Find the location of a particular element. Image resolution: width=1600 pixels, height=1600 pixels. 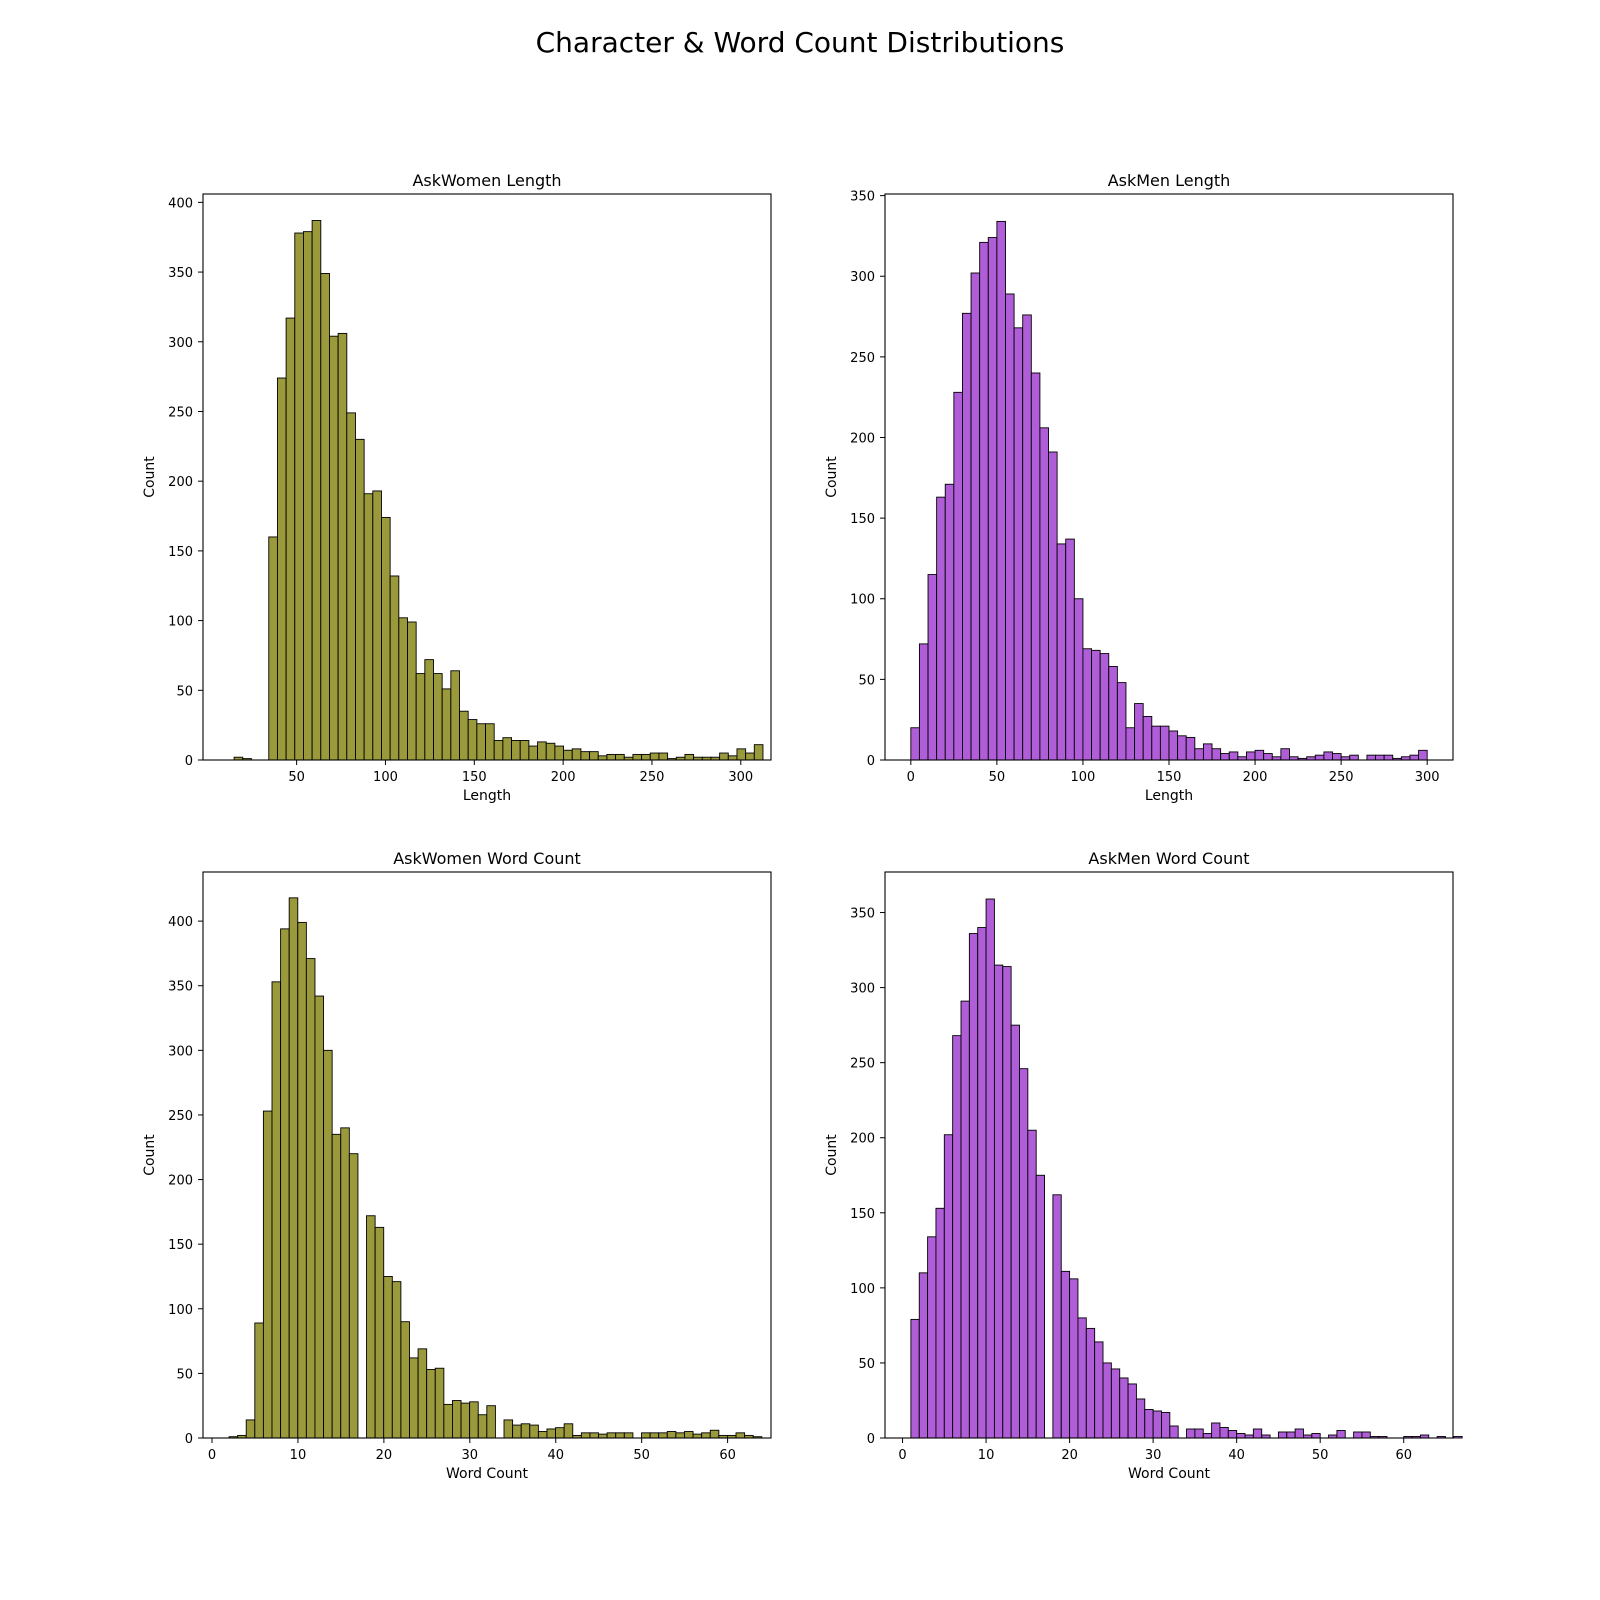

x-tick-label: 40 is located at coordinates (1236, 1455).